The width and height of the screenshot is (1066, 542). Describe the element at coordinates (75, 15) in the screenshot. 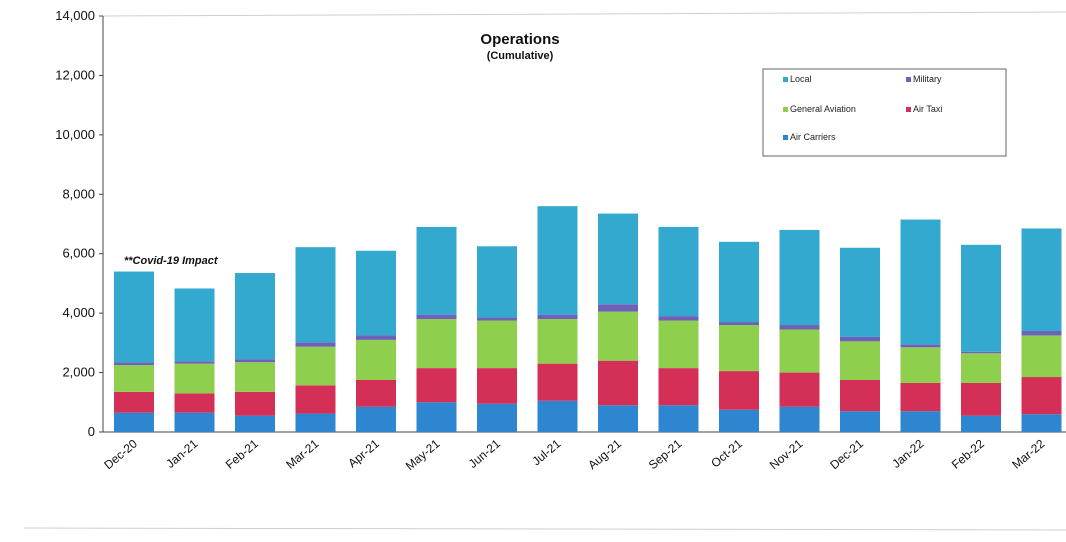

I see `y-tick-label: 14,000` at that location.